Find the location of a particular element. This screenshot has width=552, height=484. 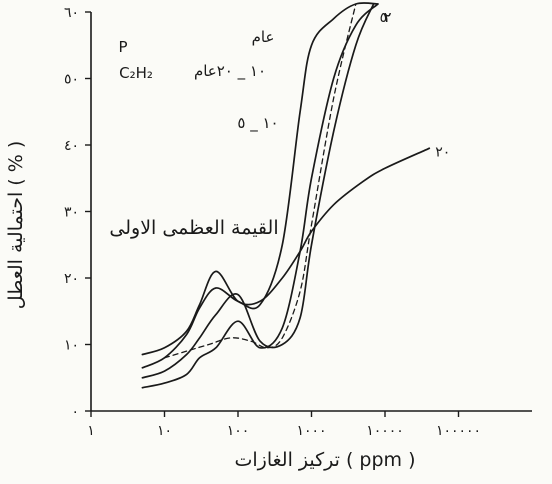

series-label: ٢ is located at coordinates (388, 18).